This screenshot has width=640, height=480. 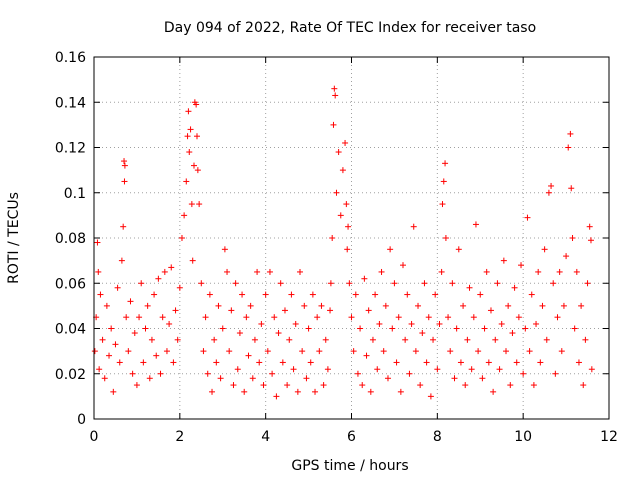 I want to click on y-axis-title: ROTI / TECUs, so click(x=14, y=238).